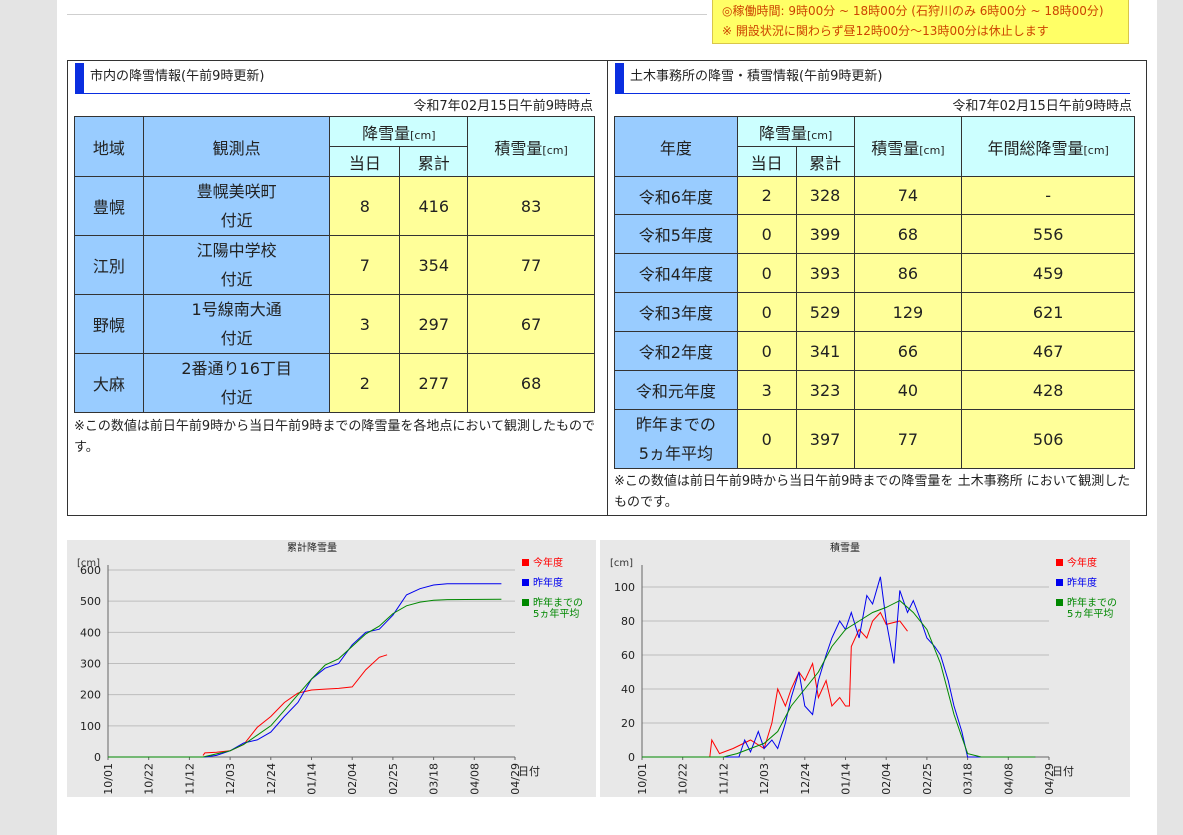  I want to click on year-cell: 令和4年度, so click(676, 273).